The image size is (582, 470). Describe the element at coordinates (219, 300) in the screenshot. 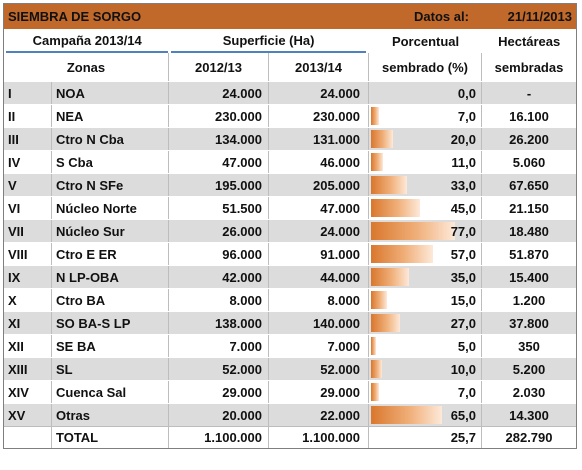

I see `area-2012: 8.000` at that location.